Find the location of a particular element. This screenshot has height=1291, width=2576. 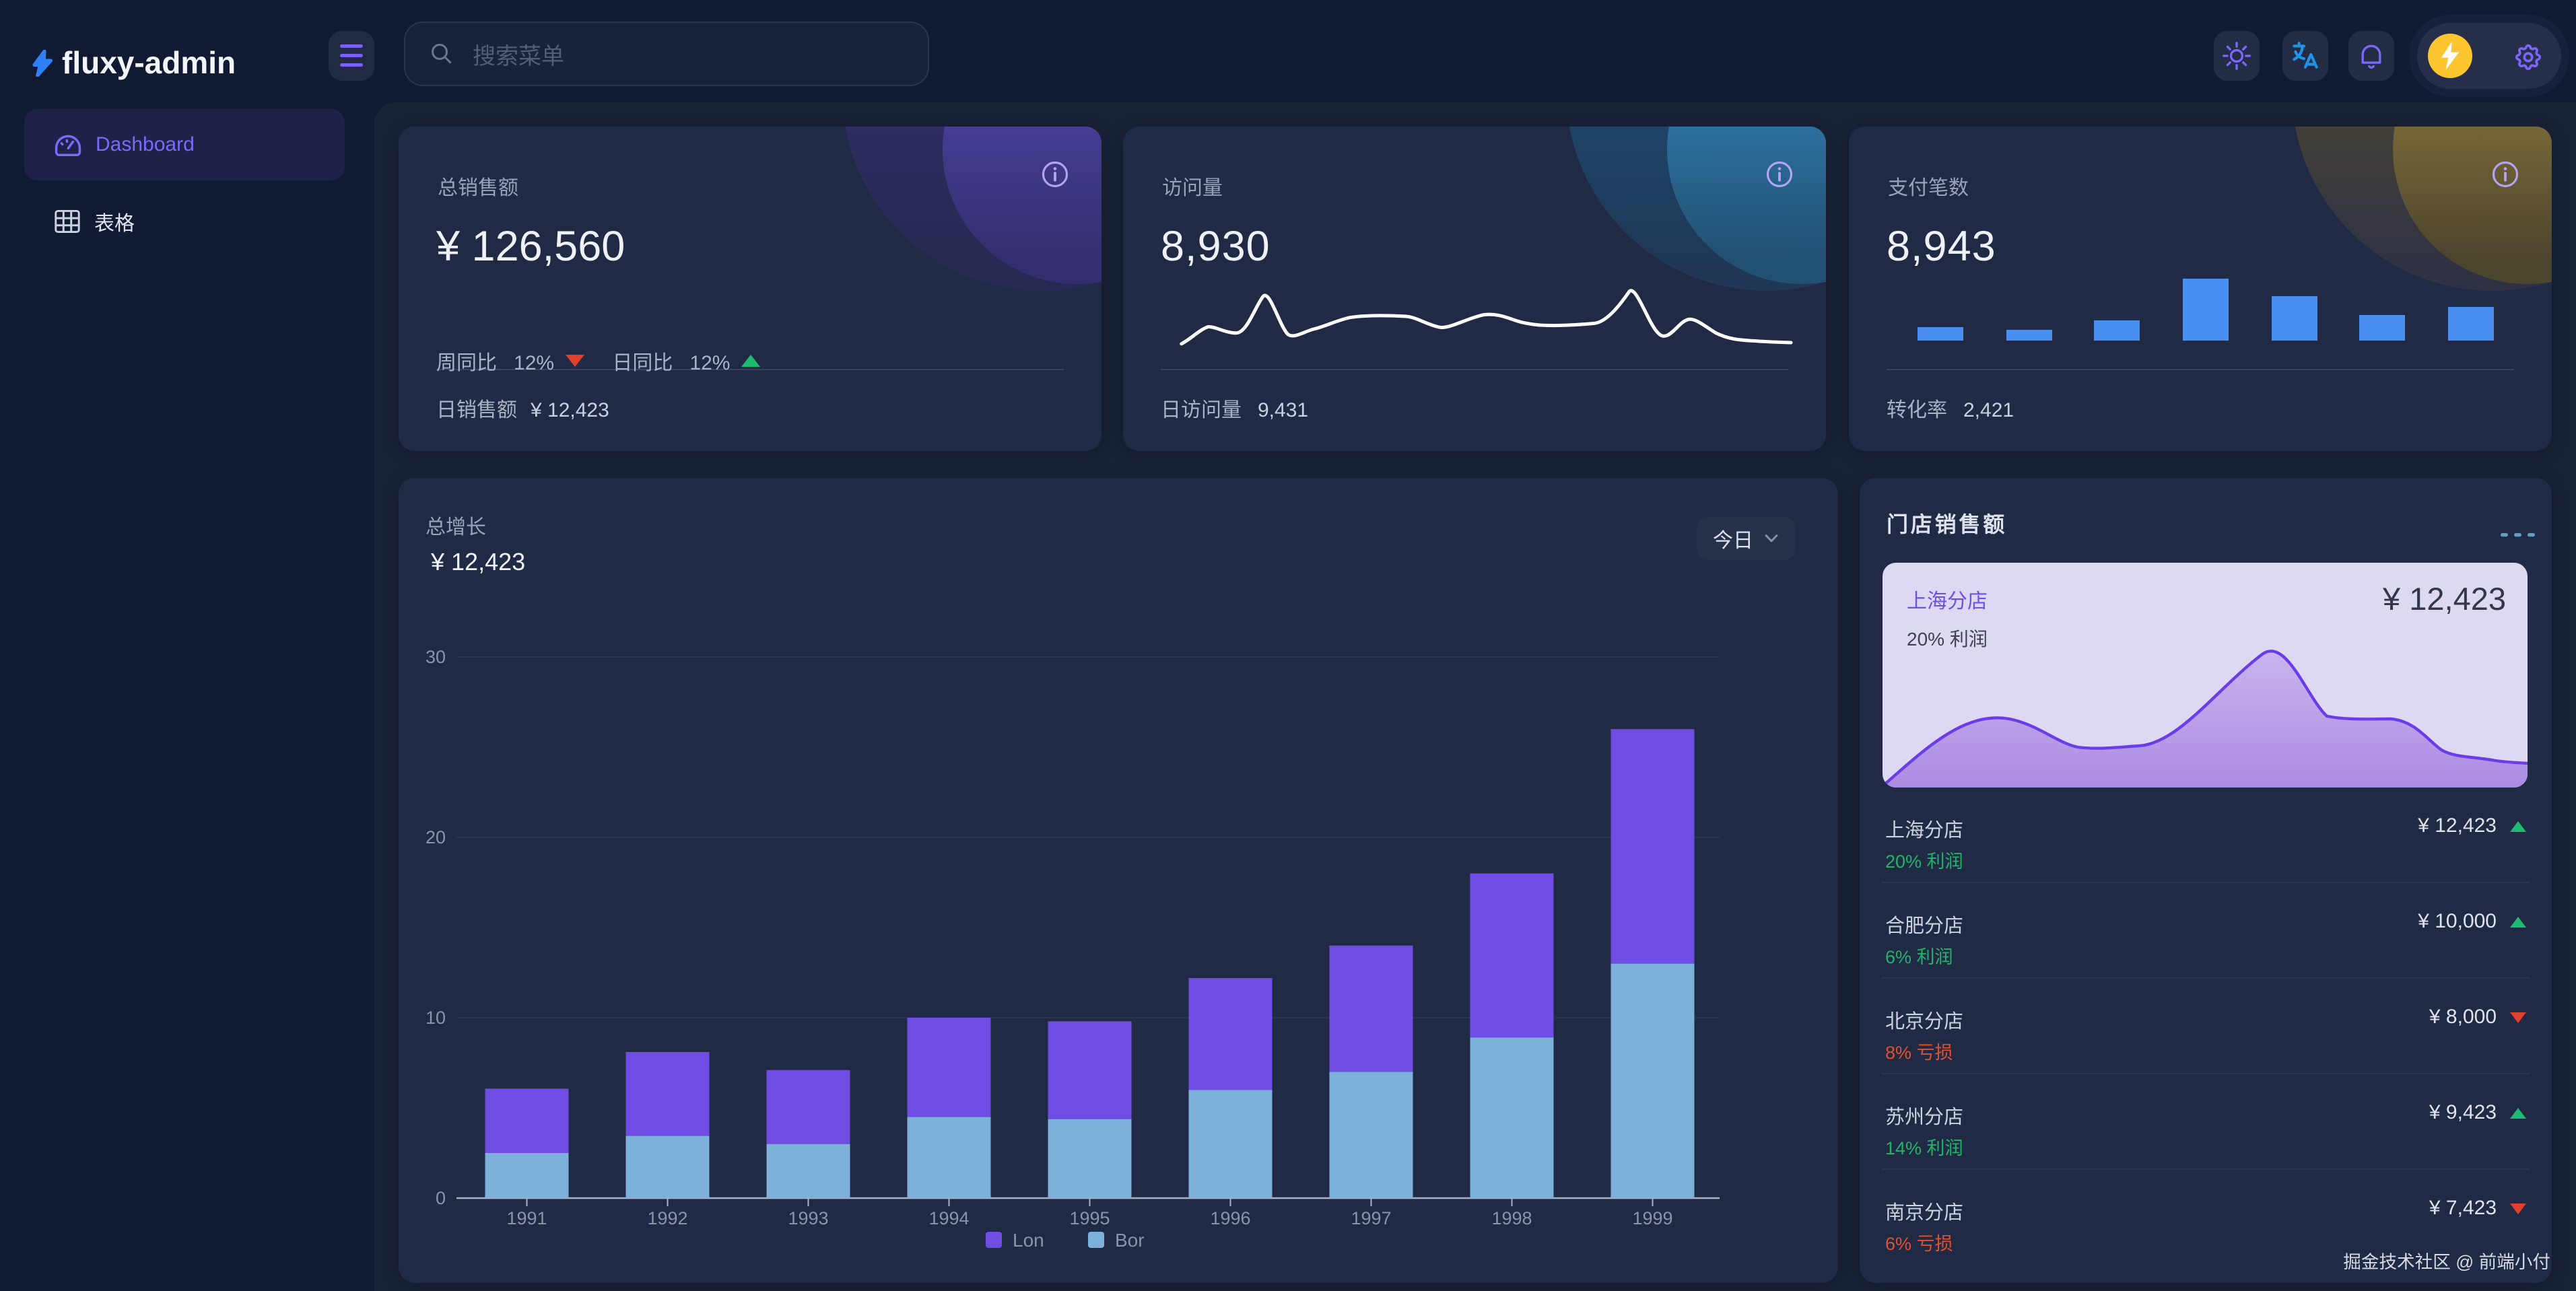

svg-text: 0 is located at coordinates (441, 1198).